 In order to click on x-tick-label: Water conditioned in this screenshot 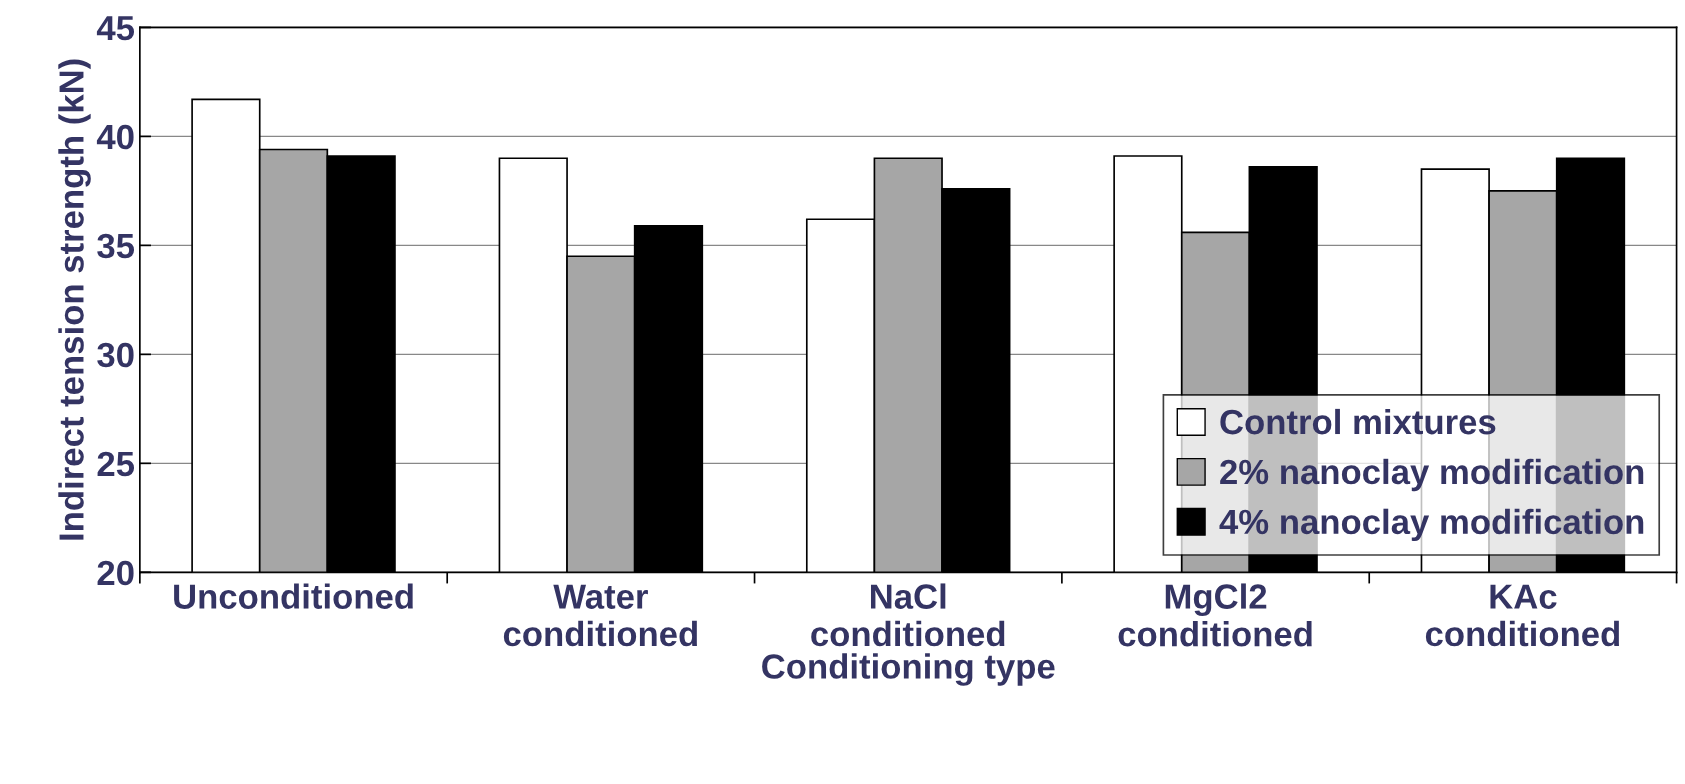, I will do `click(600, 615)`.